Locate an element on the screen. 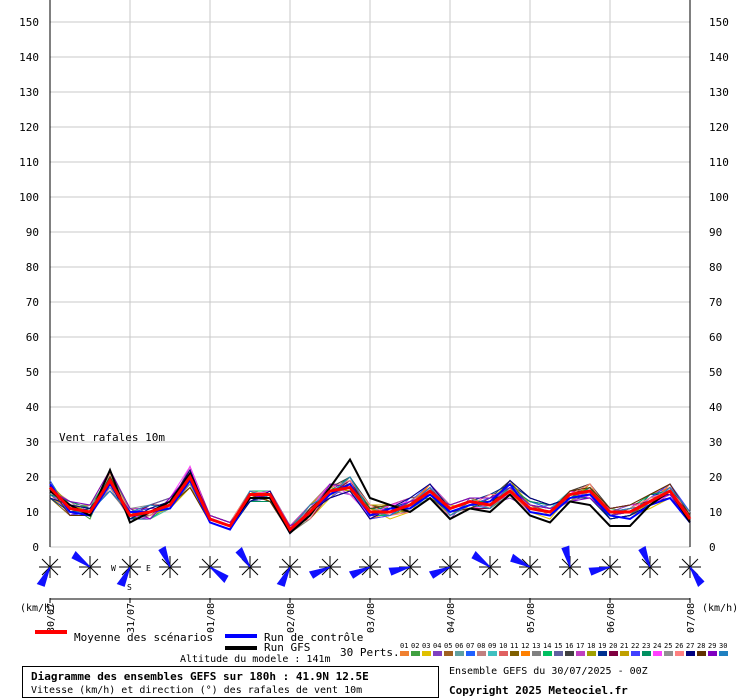 The width and height of the screenshot is (740, 700). y-tick-label-left: 140 is located at coordinates (29, 57).